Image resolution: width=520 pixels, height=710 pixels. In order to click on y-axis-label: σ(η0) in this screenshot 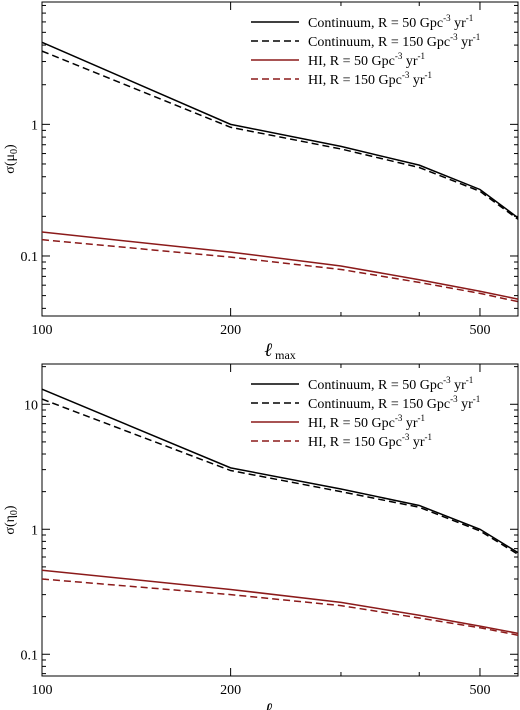, I will do `click(11, 520)`.